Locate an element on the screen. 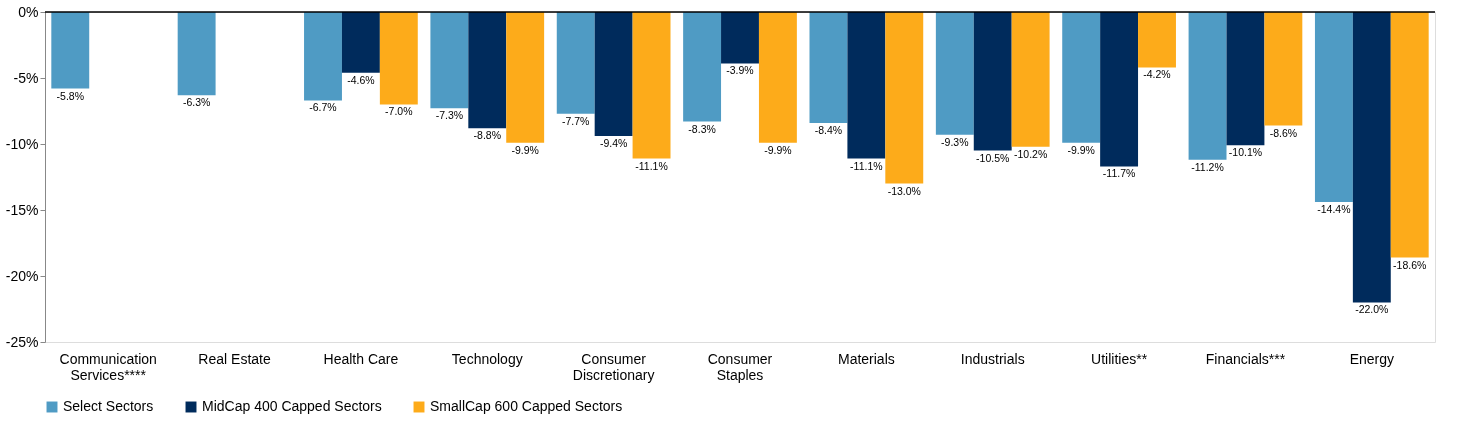  data-label: -22.0% is located at coordinates (1372, 309).